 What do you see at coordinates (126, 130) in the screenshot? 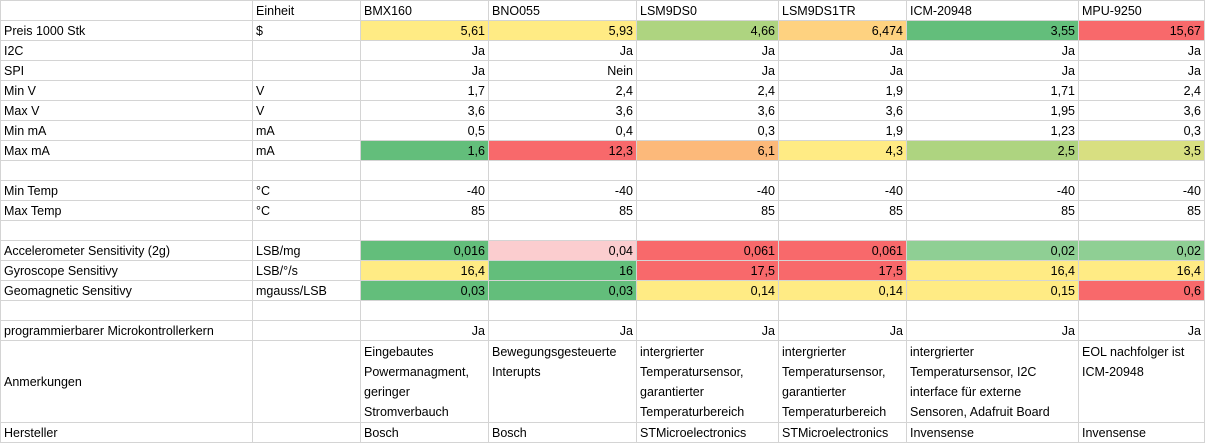
I see `row-label: Min mA` at bounding box center [126, 130].